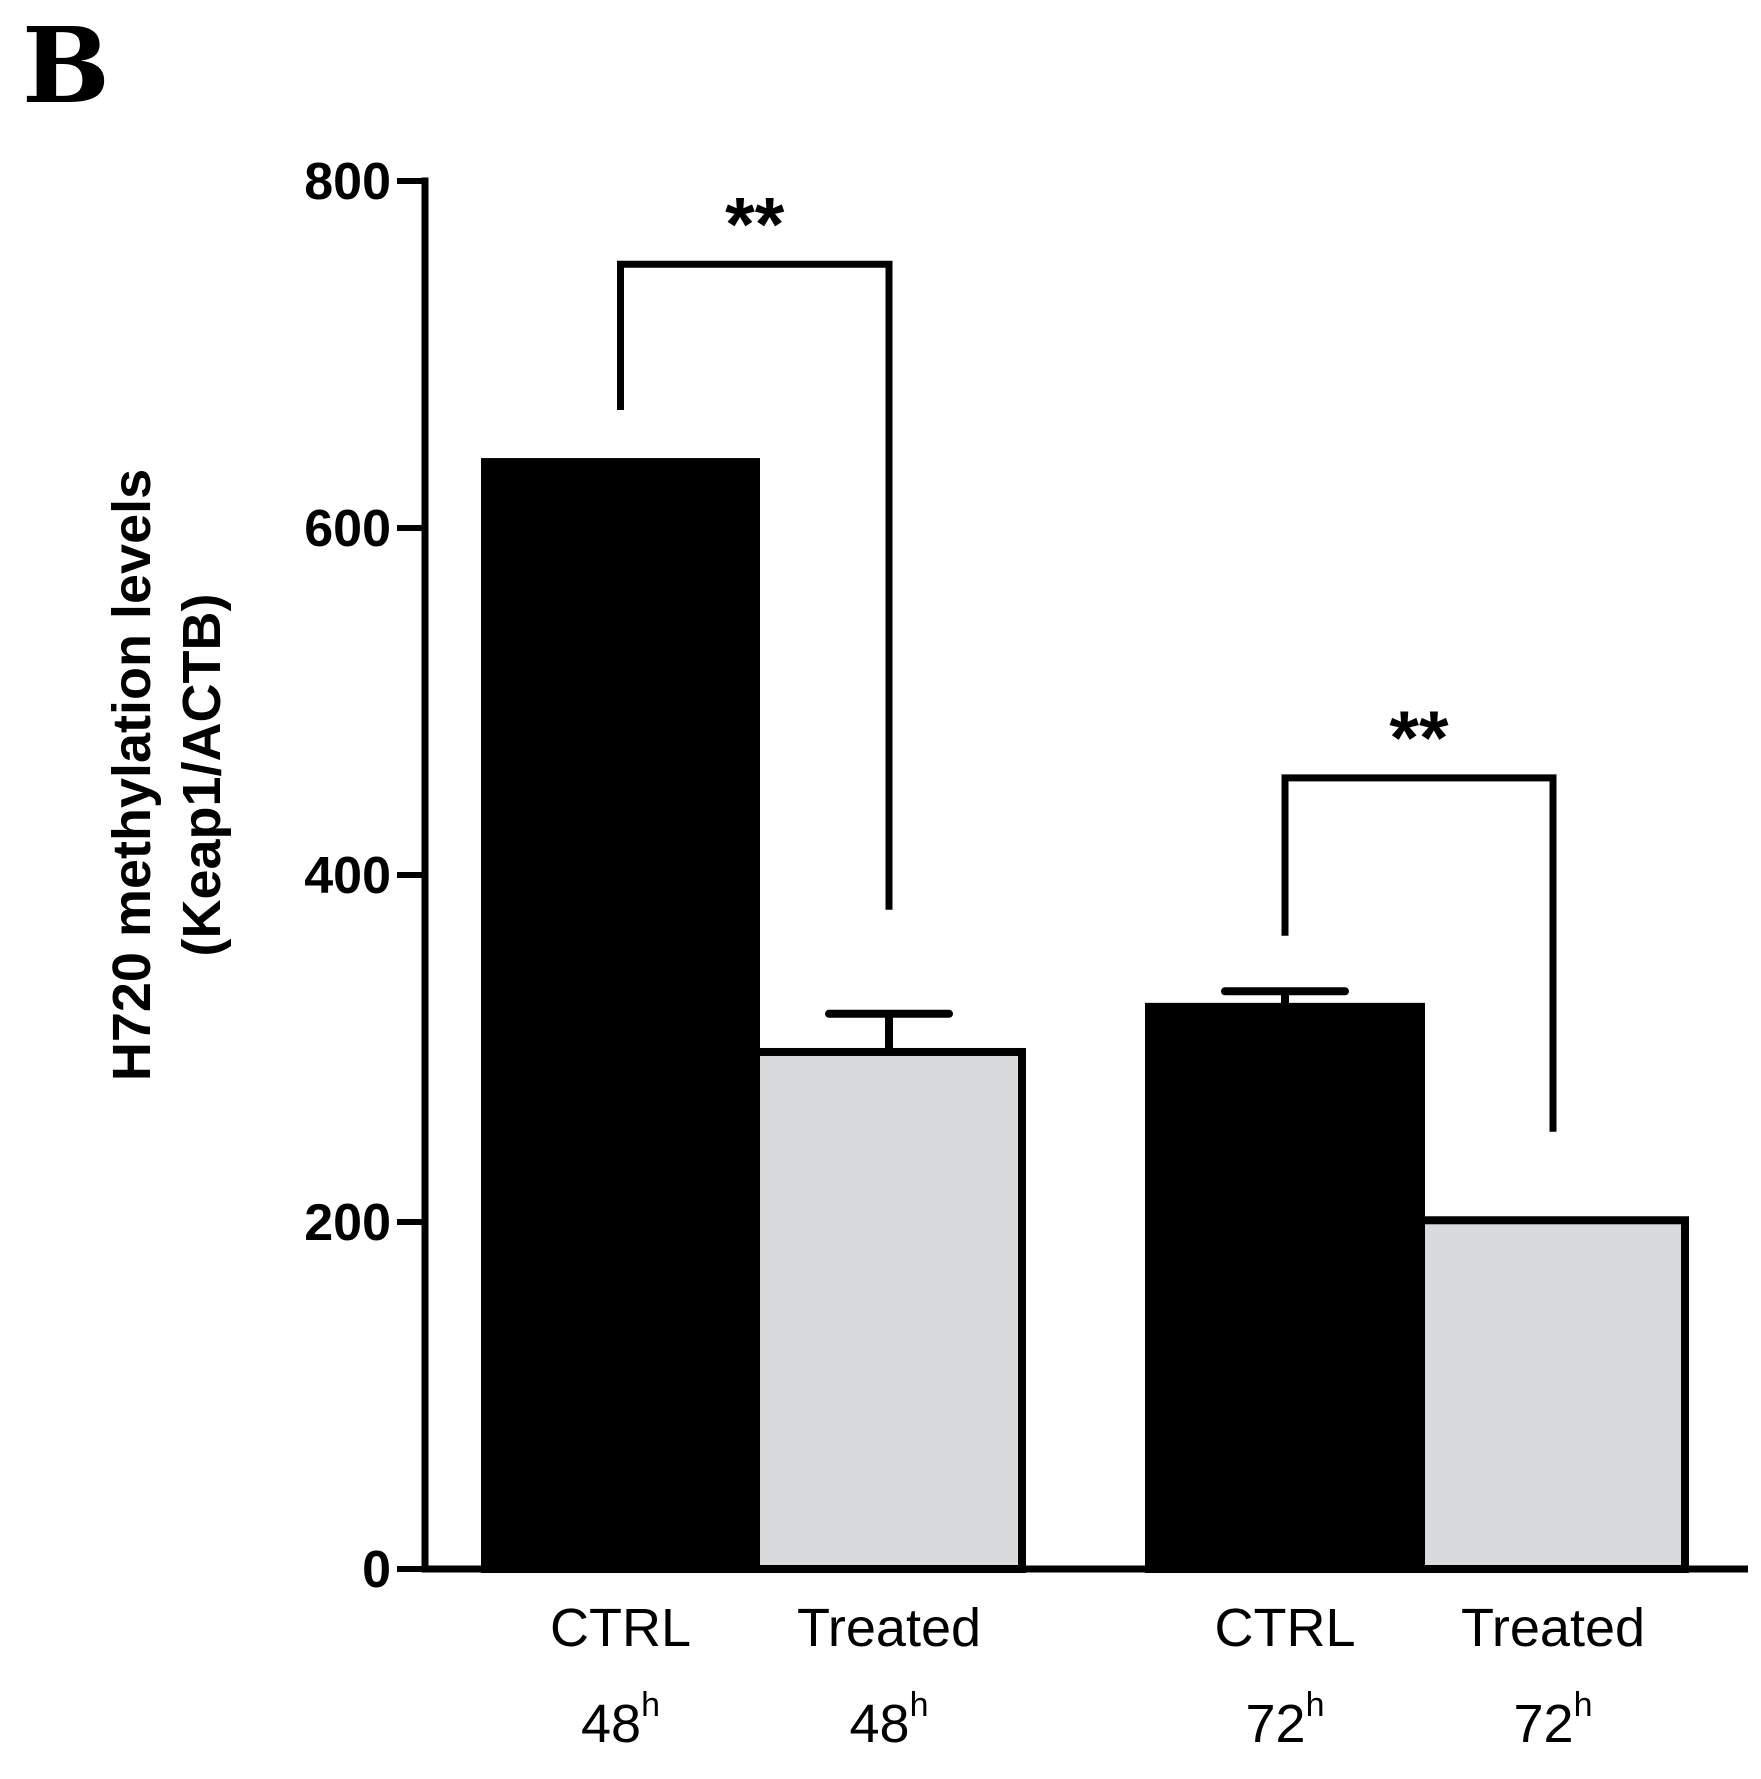  What do you see at coordinates (1087, 1019) in the screenshot?
I see `error-bars` at bounding box center [1087, 1019].